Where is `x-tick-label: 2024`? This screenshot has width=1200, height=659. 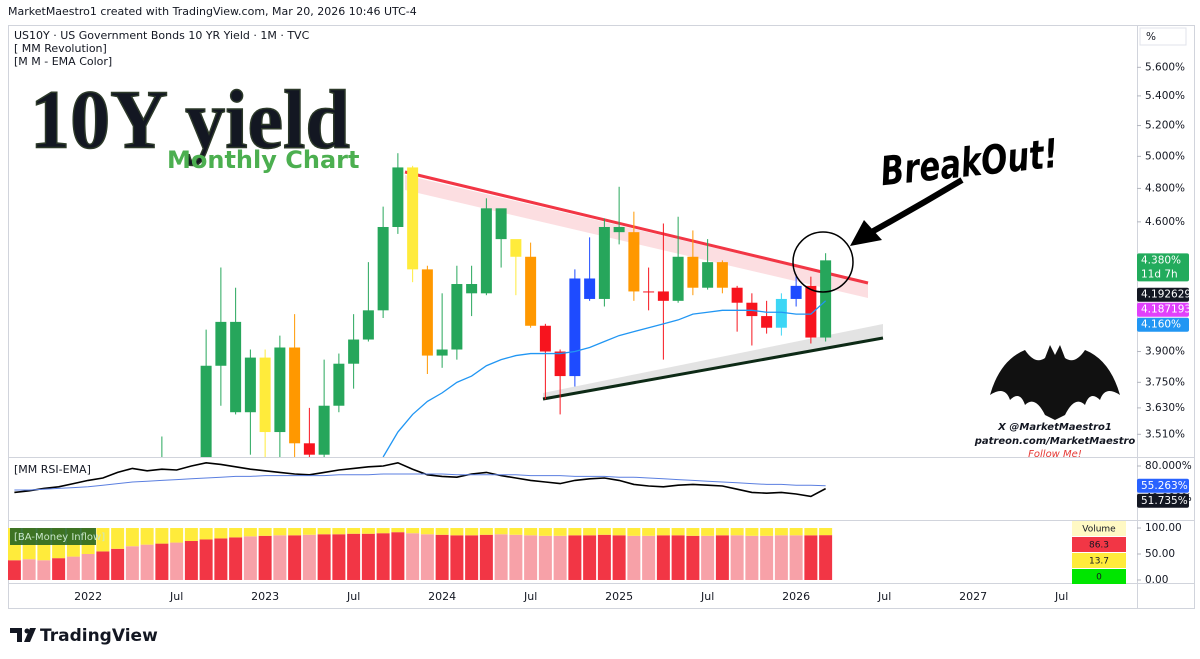
x-tick-label: 2024 is located at coordinates (442, 596).